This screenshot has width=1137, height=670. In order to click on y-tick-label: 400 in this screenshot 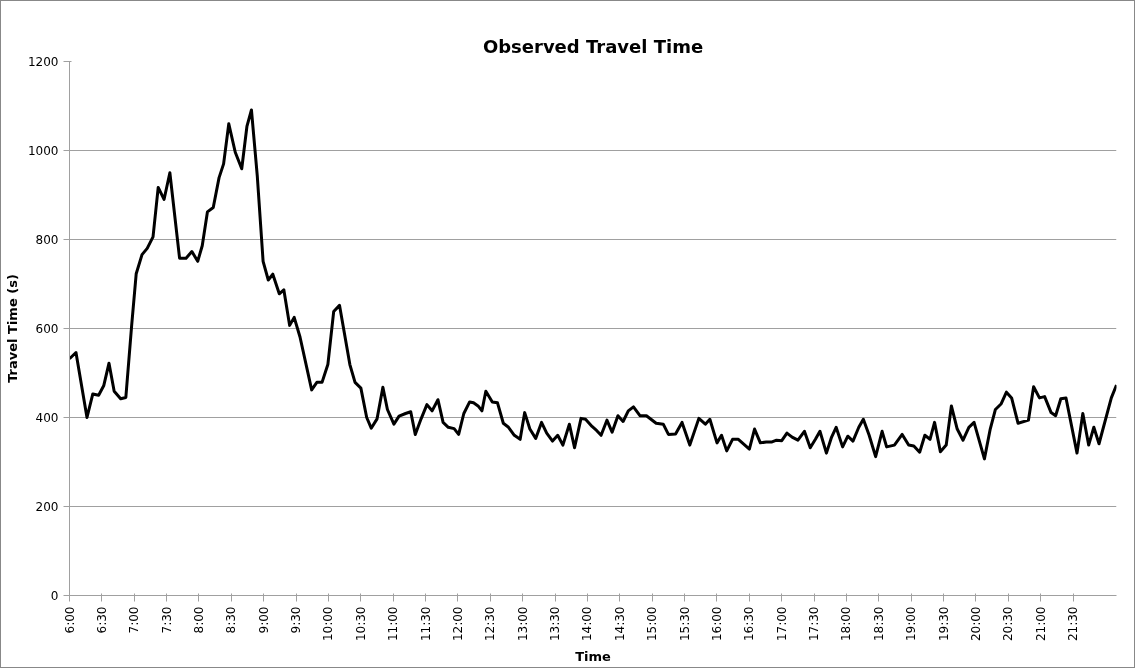, I will do `click(47, 418)`.